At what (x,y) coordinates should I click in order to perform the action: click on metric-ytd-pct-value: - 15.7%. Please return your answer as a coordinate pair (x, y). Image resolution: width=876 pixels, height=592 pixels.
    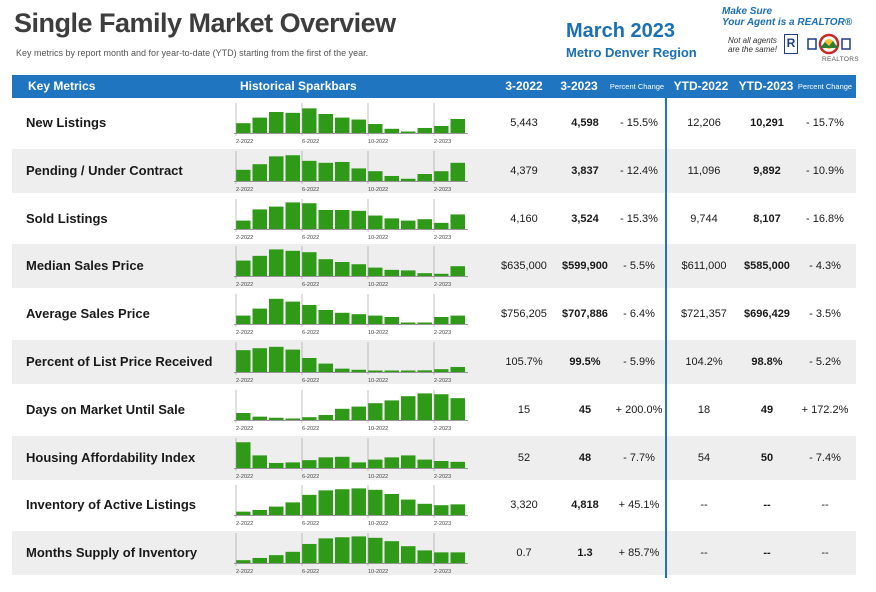
    Looking at the image, I should click on (825, 123).